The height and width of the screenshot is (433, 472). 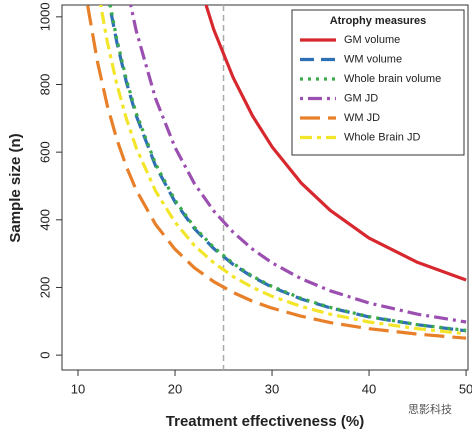 What do you see at coordinates (15, 187) in the screenshot?
I see `y-axis-title: Sample size (n)` at bounding box center [15, 187].